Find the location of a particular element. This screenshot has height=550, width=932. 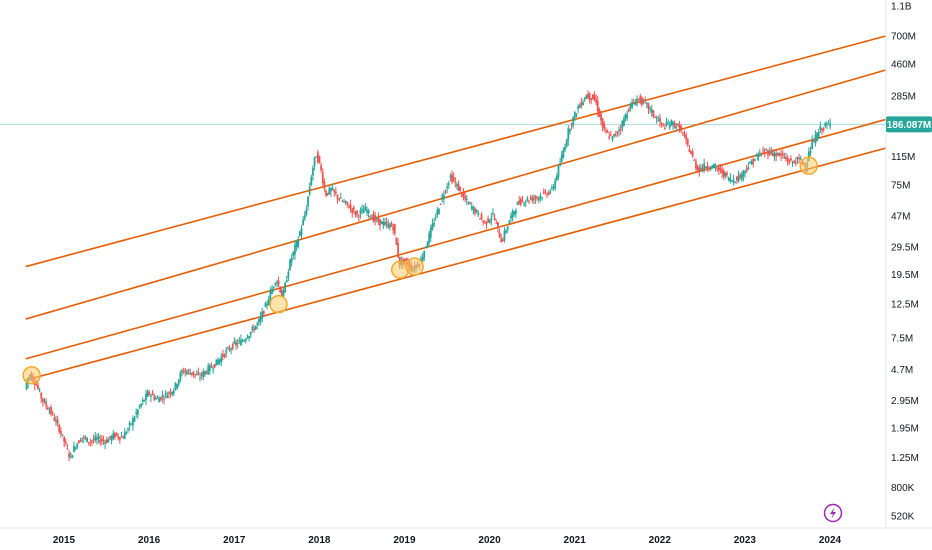

lightning-icon is located at coordinates (833, 513).